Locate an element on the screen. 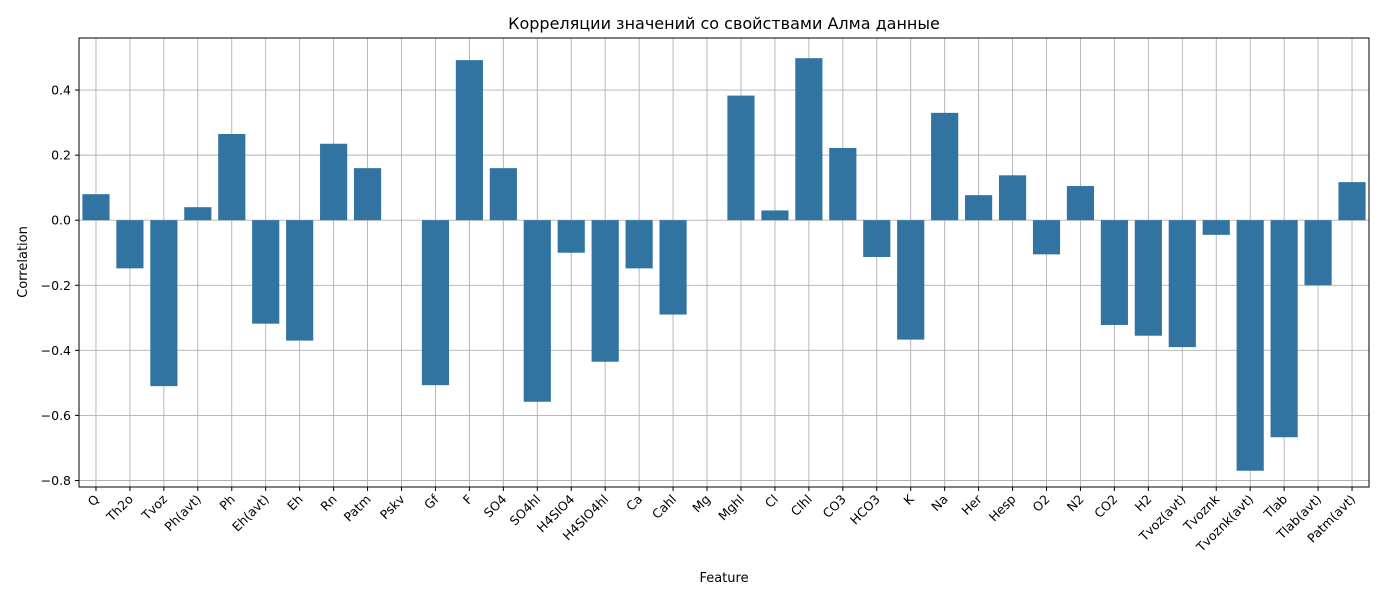  y-axis: −0.8 −0.6 −0.4 −0.2 0.0 0.2 0.4 is located at coordinates (60, 285).